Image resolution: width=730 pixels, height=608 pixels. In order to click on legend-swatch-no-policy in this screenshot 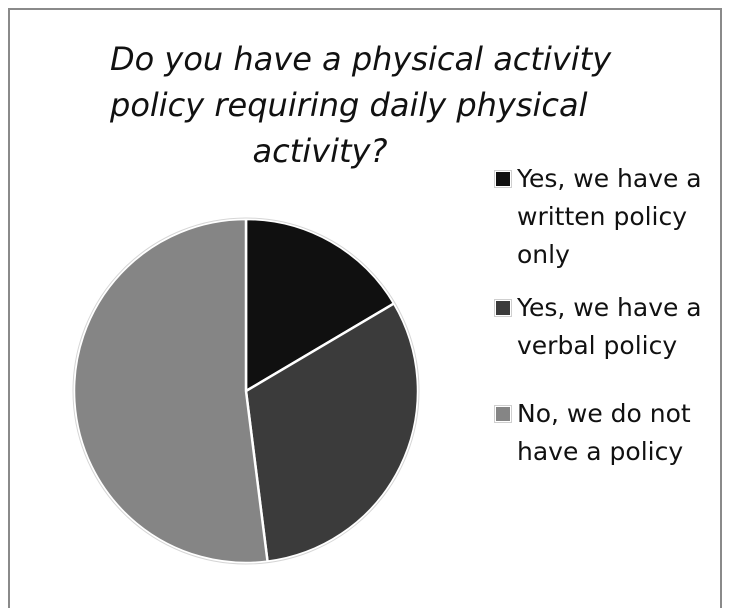, I will do `click(503, 414)`.